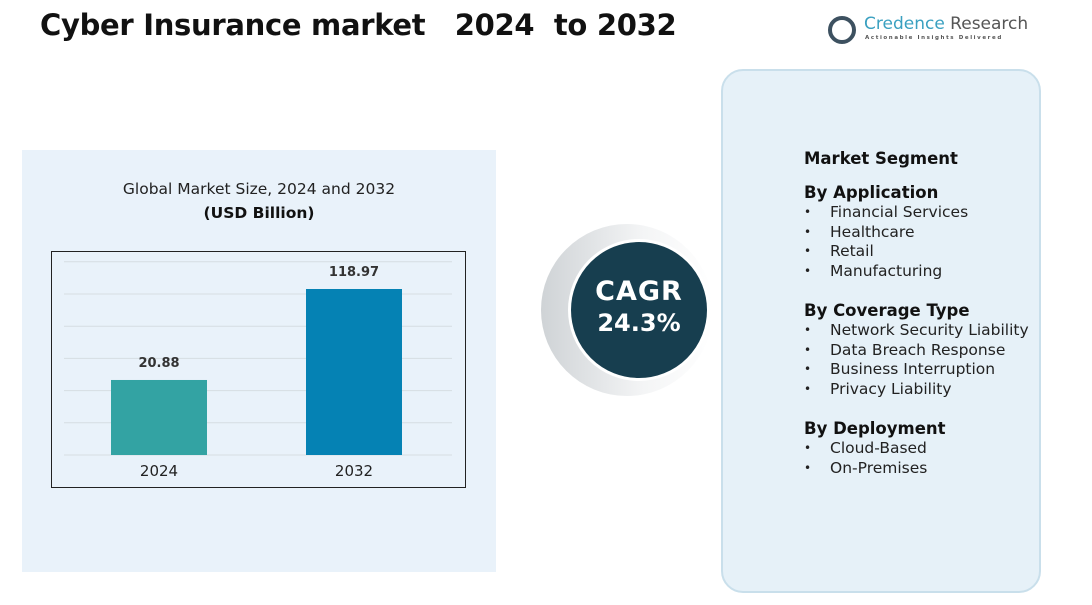 The width and height of the screenshot is (1092, 605). Describe the element at coordinates (921, 213) in the screenshot. I see `segment-item: Financial Services` at that location.